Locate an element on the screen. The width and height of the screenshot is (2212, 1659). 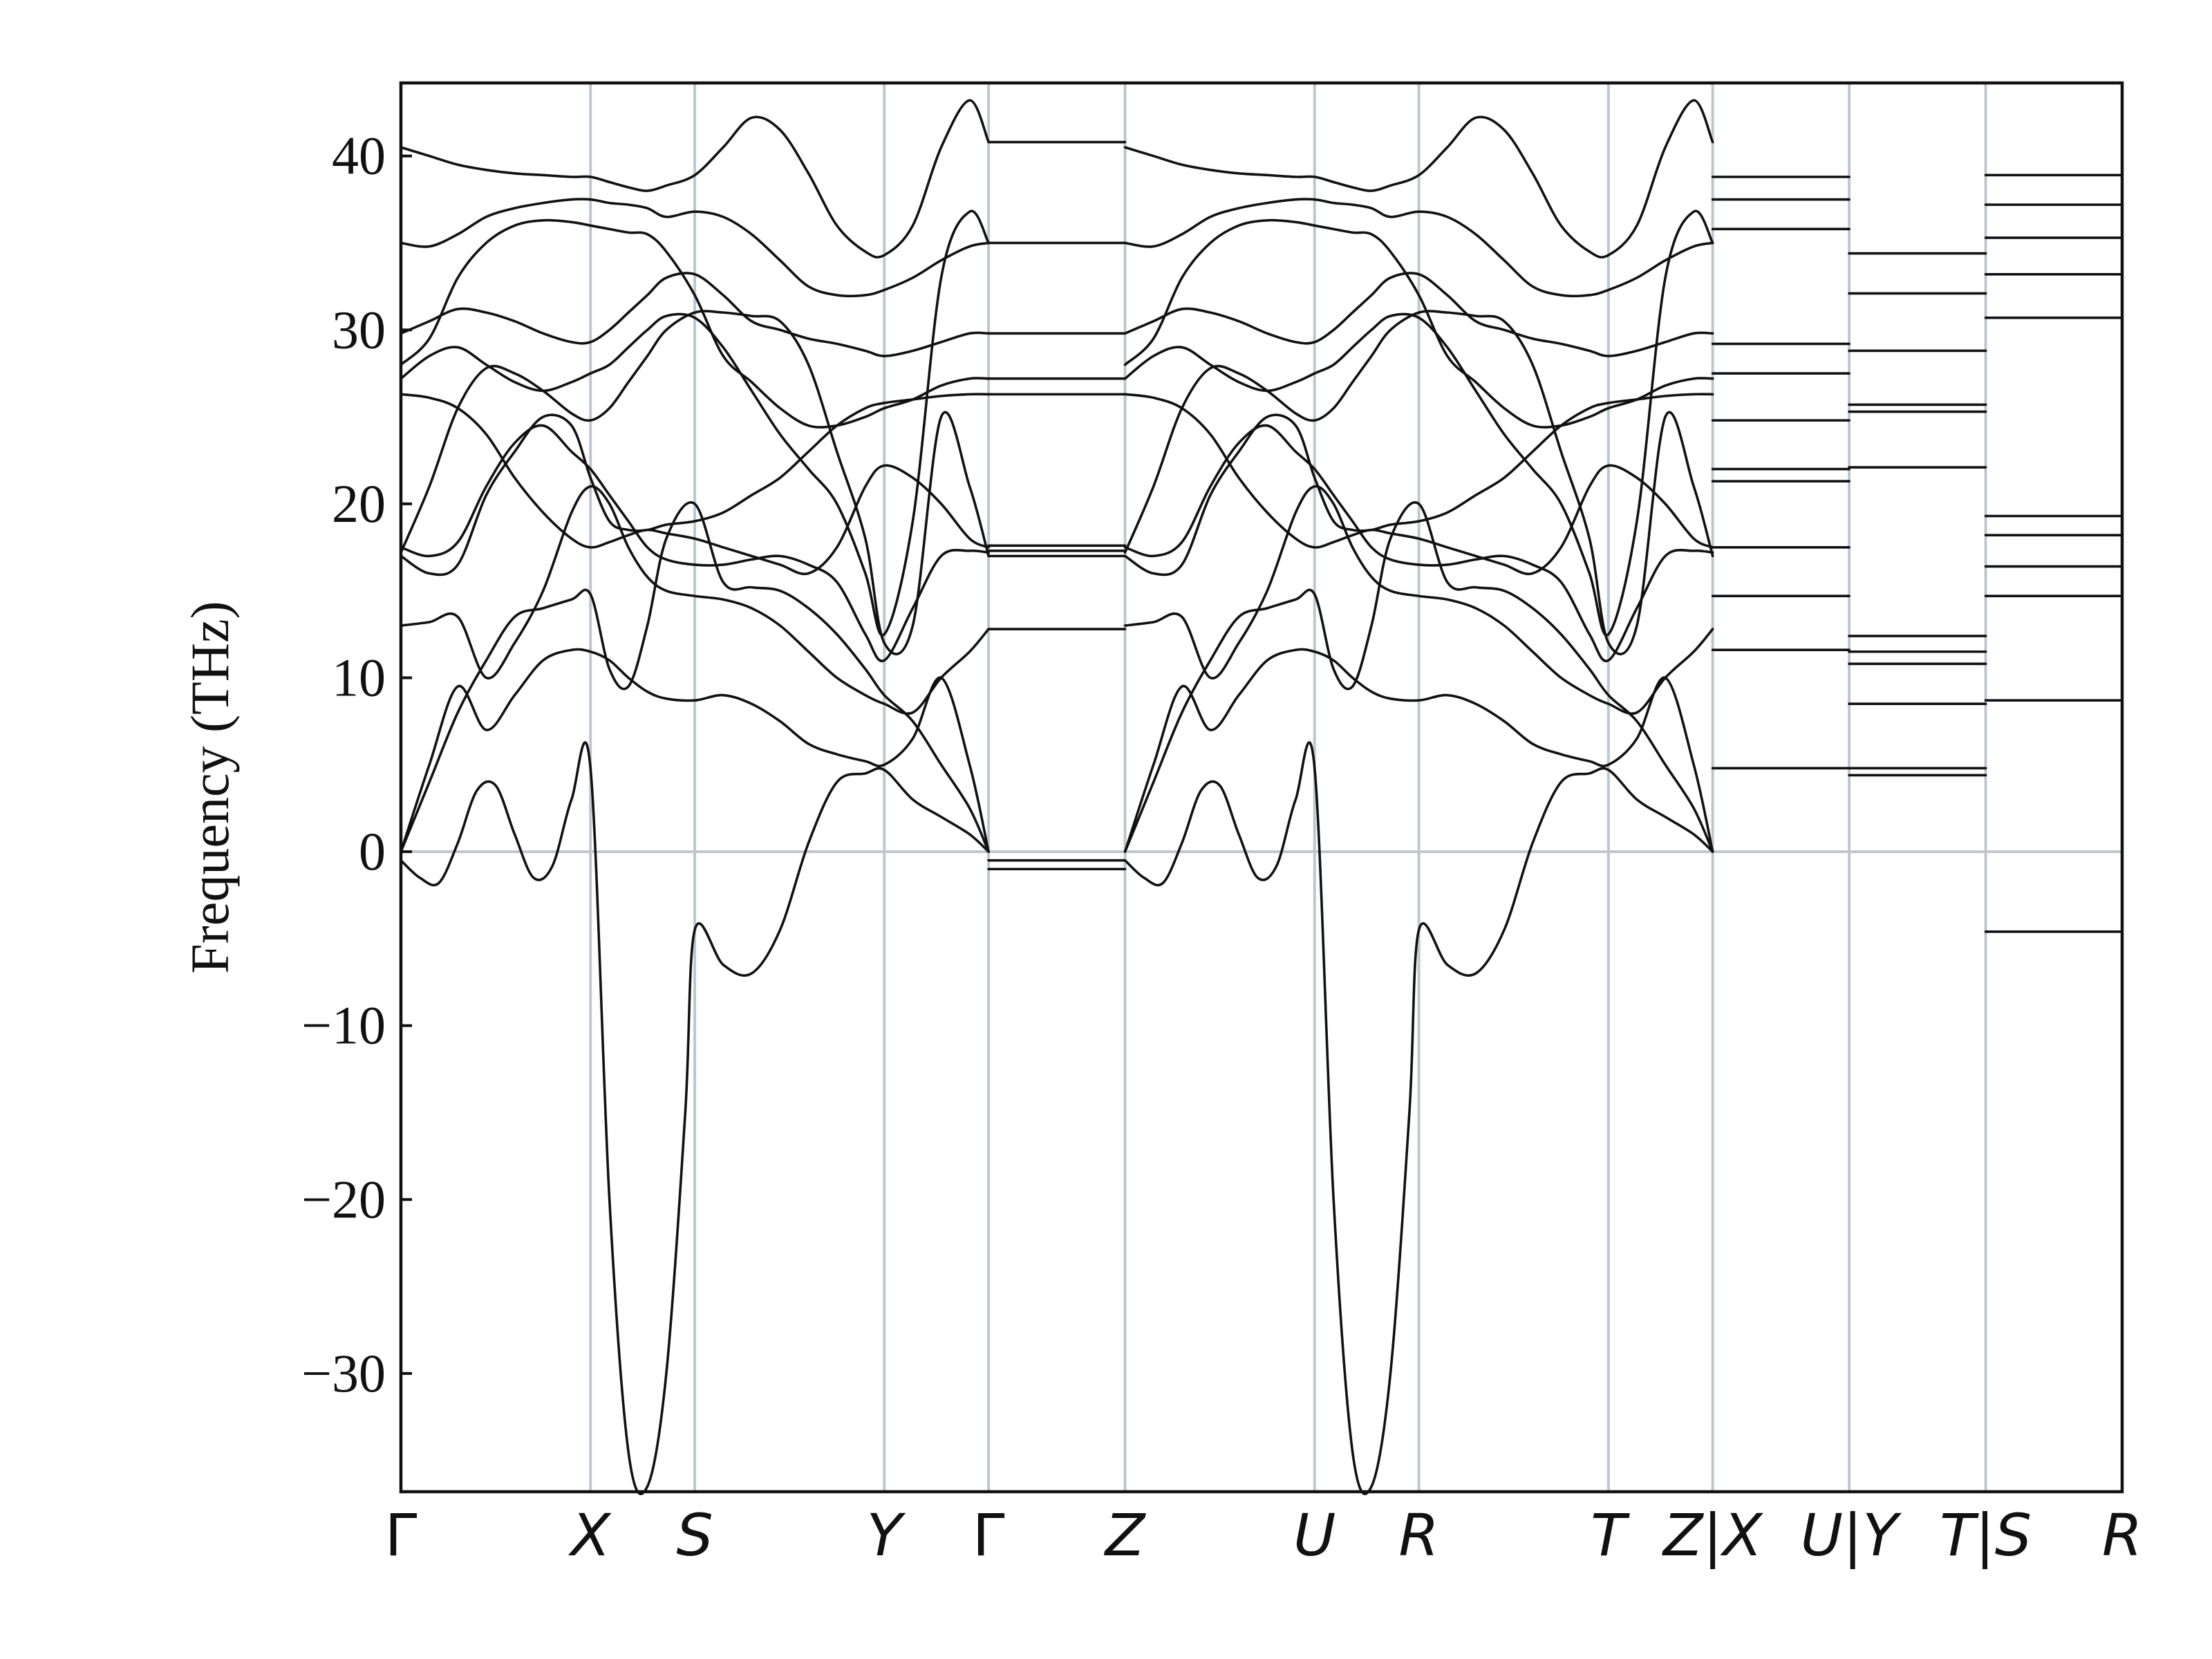
x-tick-label: X is located at coordinates (590, 1535).